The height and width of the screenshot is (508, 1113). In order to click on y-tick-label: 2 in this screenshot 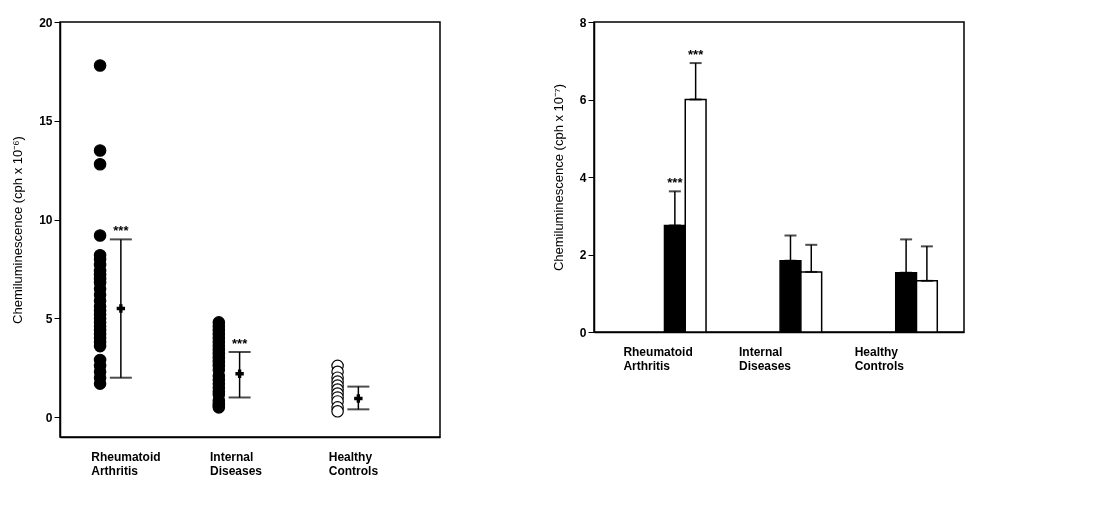, I will do `click(583, 255)`.